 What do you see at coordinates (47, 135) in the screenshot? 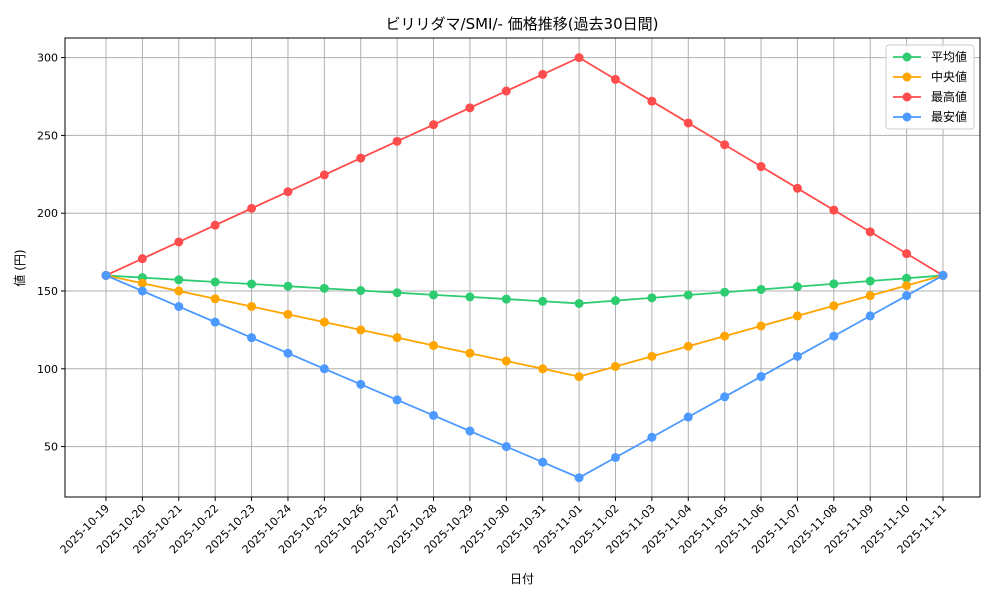
I see `y-tick-label: 250` at bounding box center [47, 135].